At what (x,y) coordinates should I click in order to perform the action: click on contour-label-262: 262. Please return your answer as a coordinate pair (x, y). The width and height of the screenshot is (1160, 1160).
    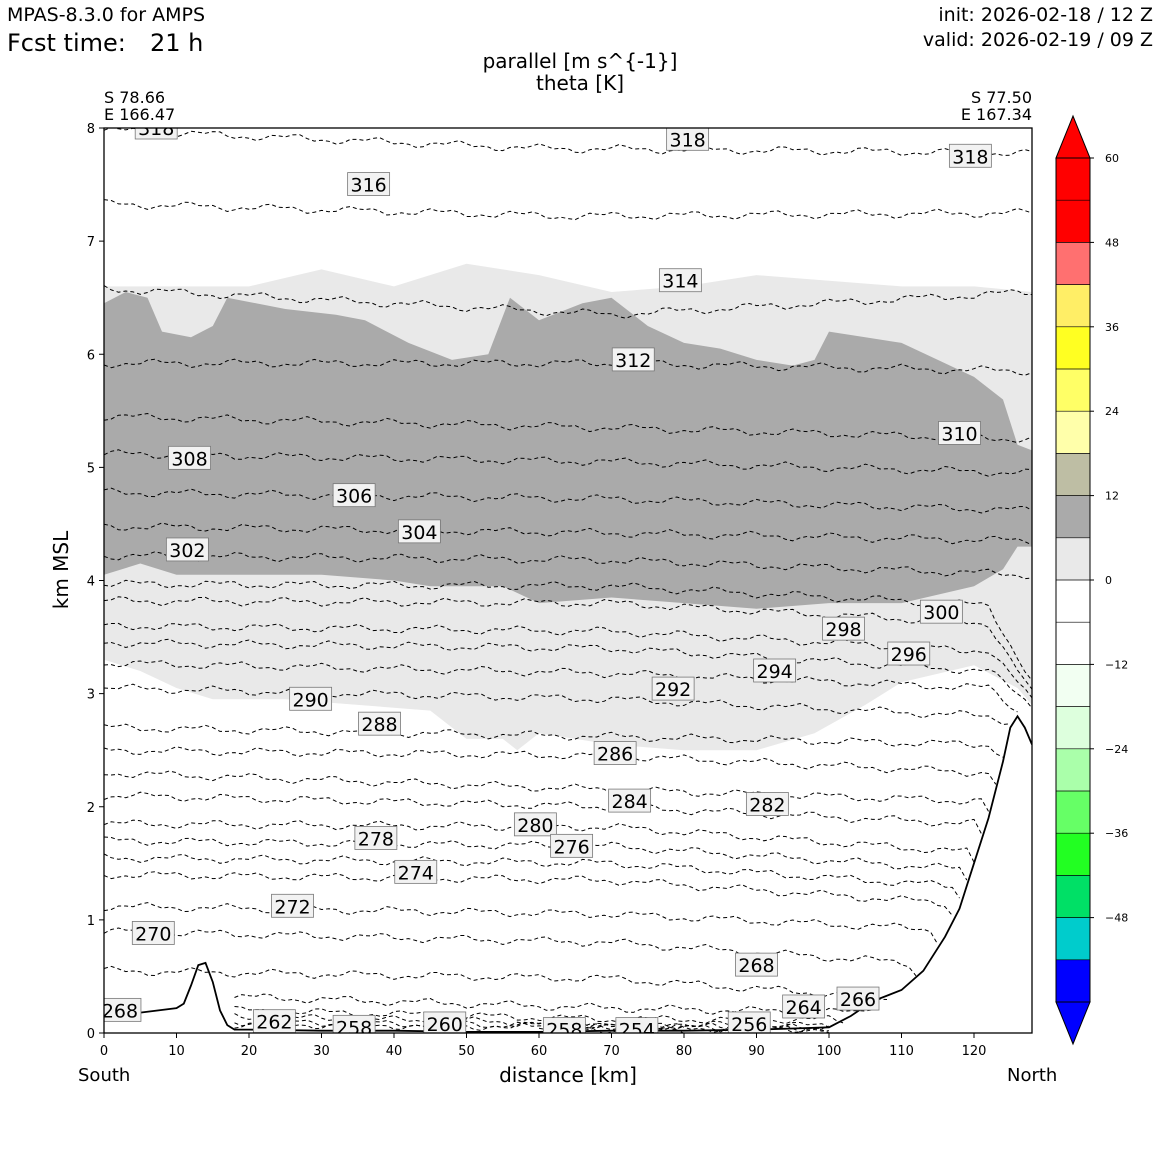
    Looking at the image, I should click on (274, 1021).